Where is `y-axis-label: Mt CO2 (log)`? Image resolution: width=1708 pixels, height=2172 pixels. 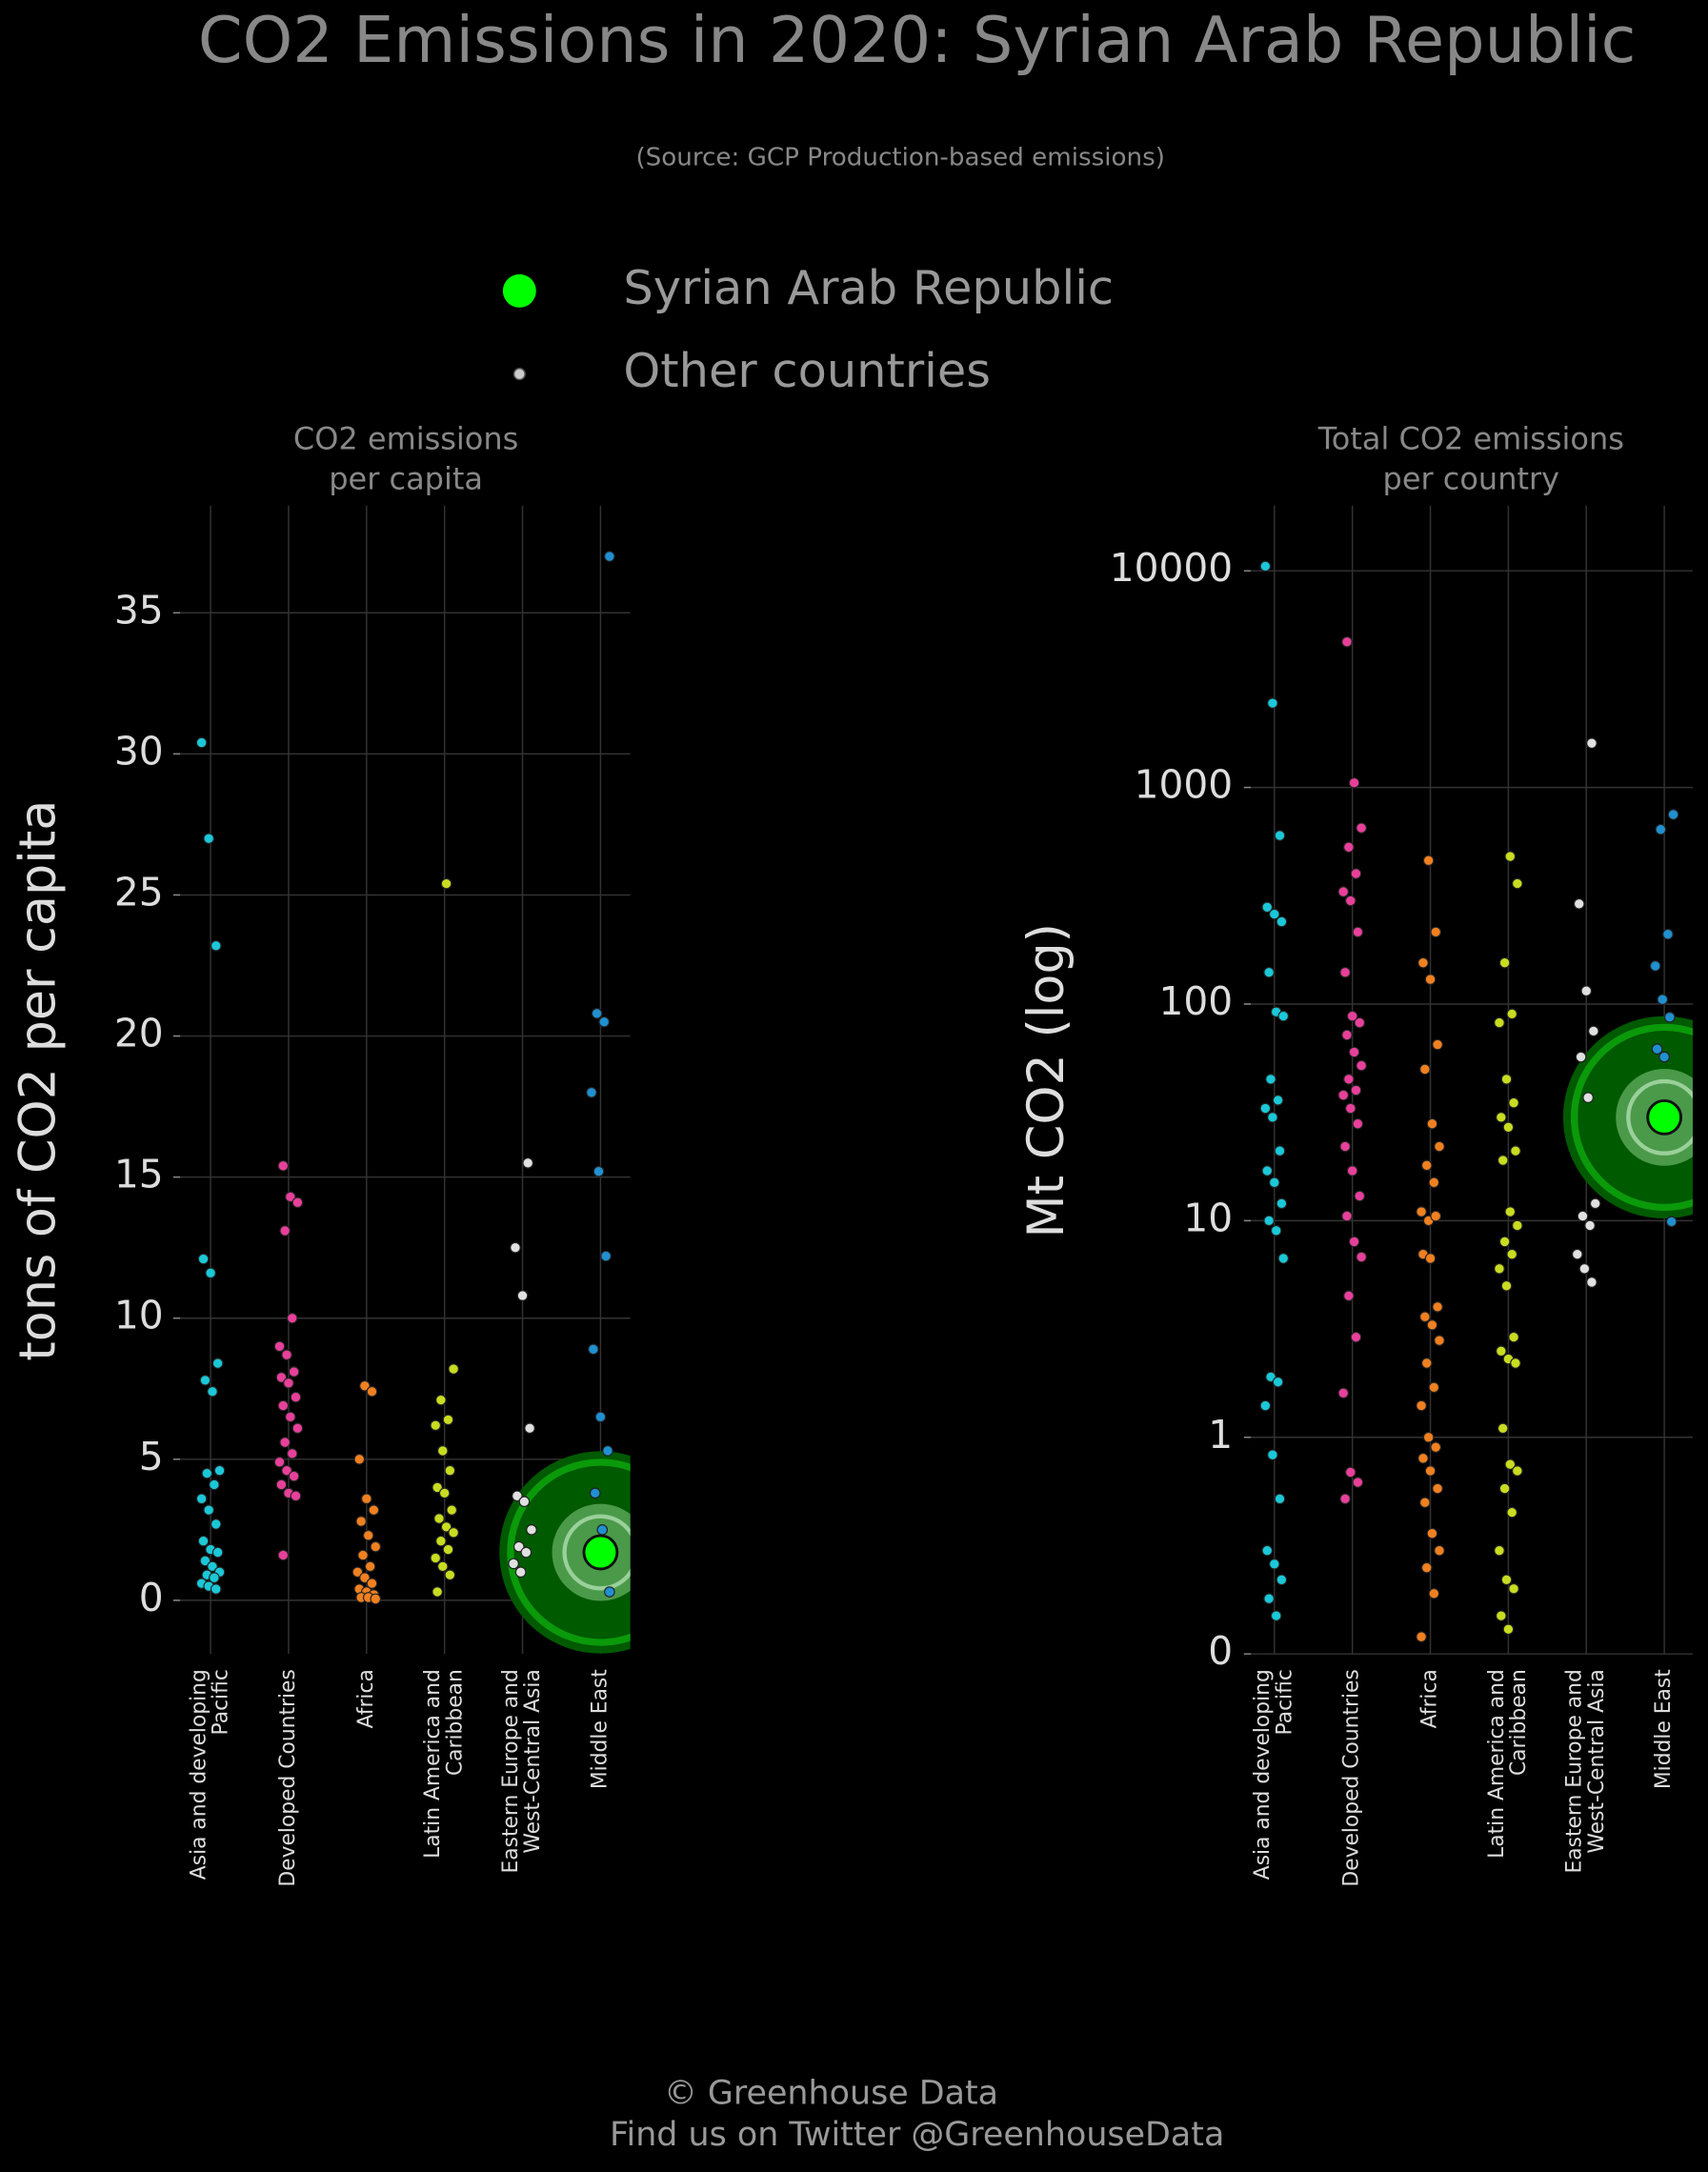
y-axis-label: Mt CO2 (log) is located at coordinates (1046, 1080).